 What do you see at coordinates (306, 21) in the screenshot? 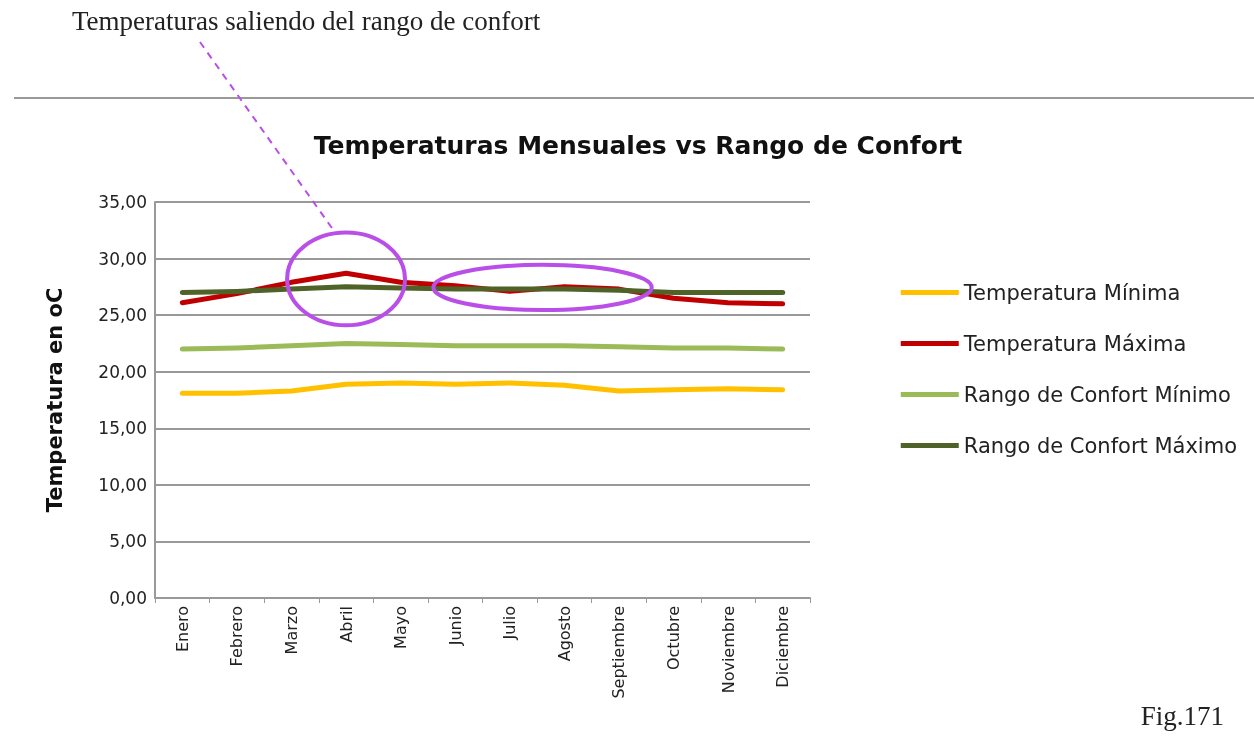
I see `text: Temperaturas saliendo del rango de confort` at bounding box center [306, 21].